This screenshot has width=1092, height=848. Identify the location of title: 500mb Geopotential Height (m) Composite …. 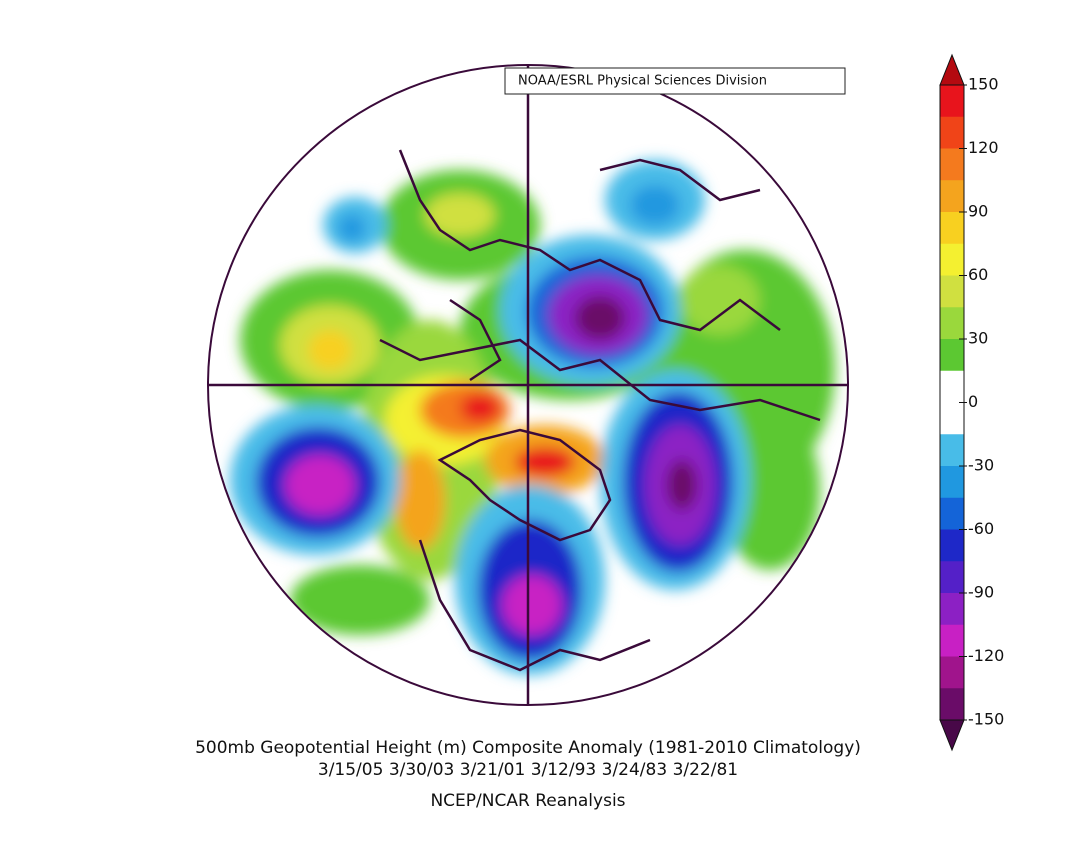
(528, 748).